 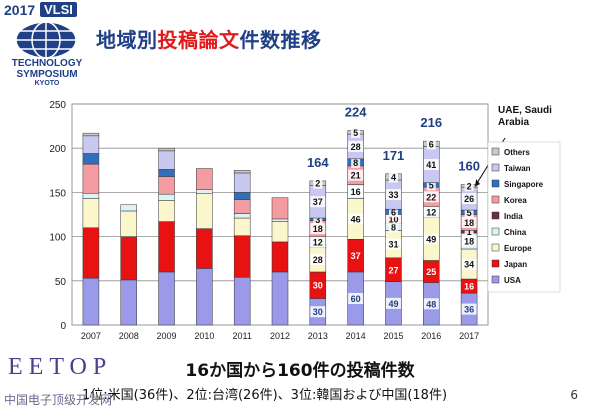 What do you see at coordinates (58, 400) in the screenshot?
I see `site-watermark: 中国电子顶级开发网` at bounding box center [58, 400].